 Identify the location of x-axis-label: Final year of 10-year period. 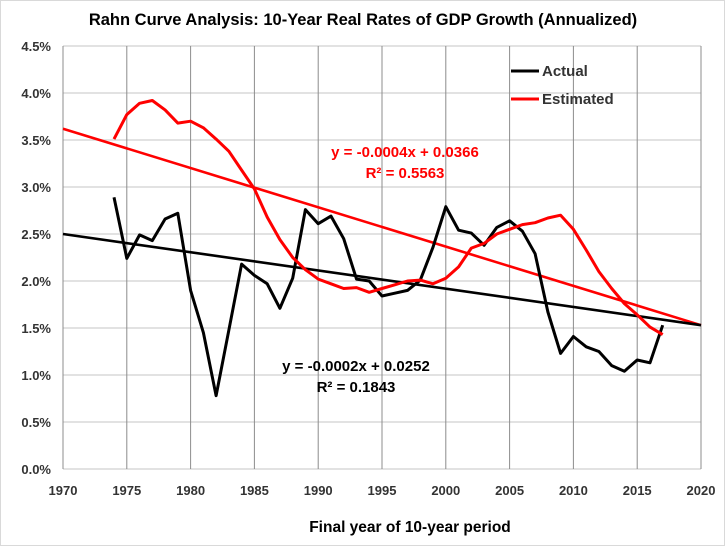
(410, 527).